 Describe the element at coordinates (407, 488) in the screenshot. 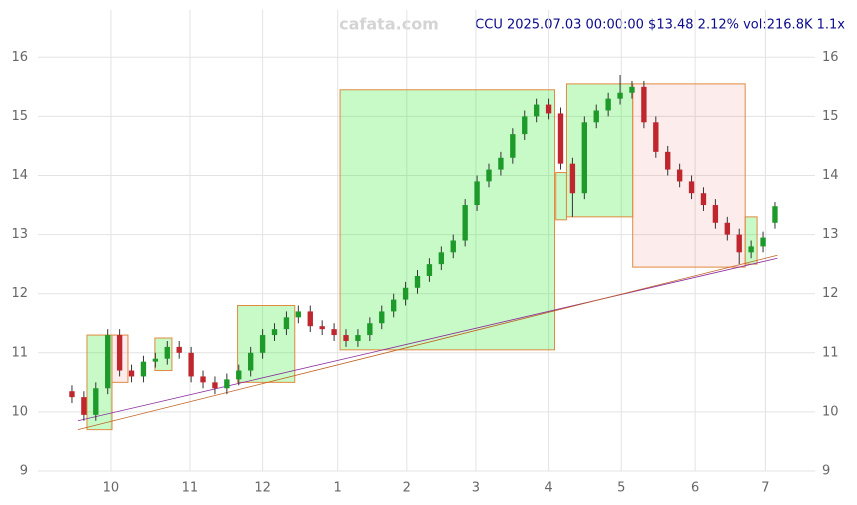

I see `x-tick-label: 2` at that location.